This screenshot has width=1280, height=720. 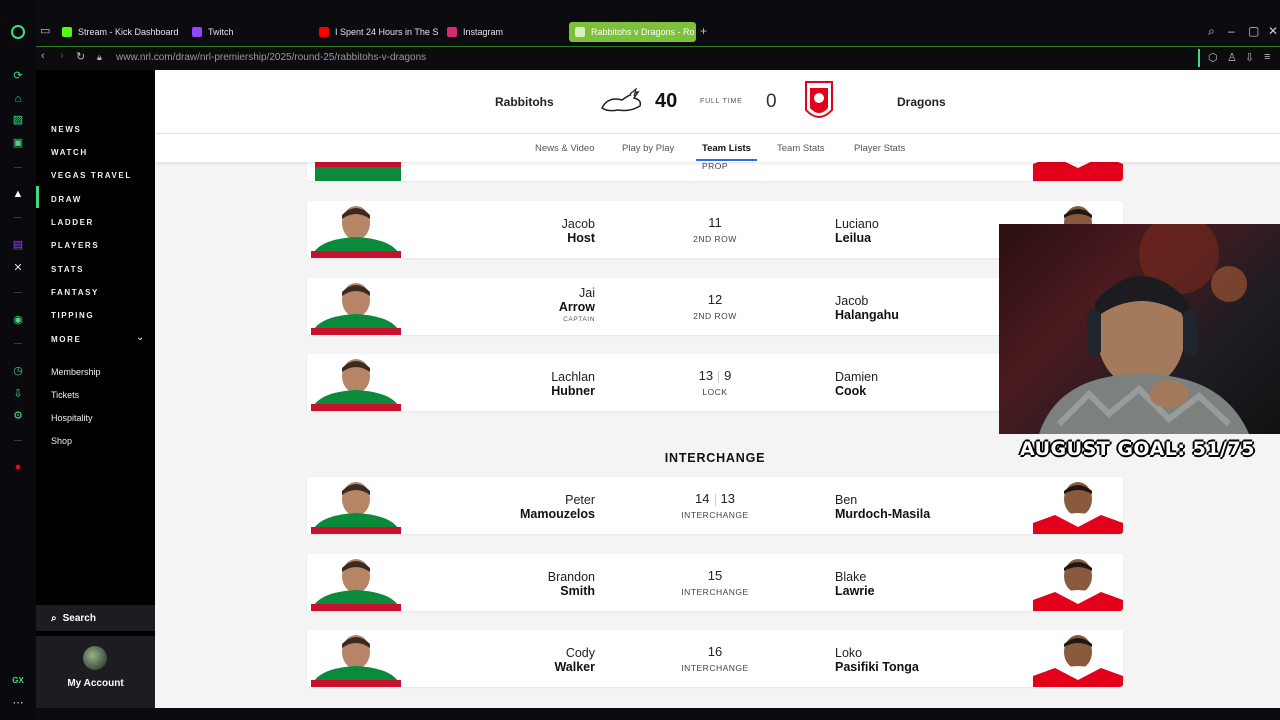 I want to click on away-last-name: Pasifiki Tonga, so click(x=877, y=667).